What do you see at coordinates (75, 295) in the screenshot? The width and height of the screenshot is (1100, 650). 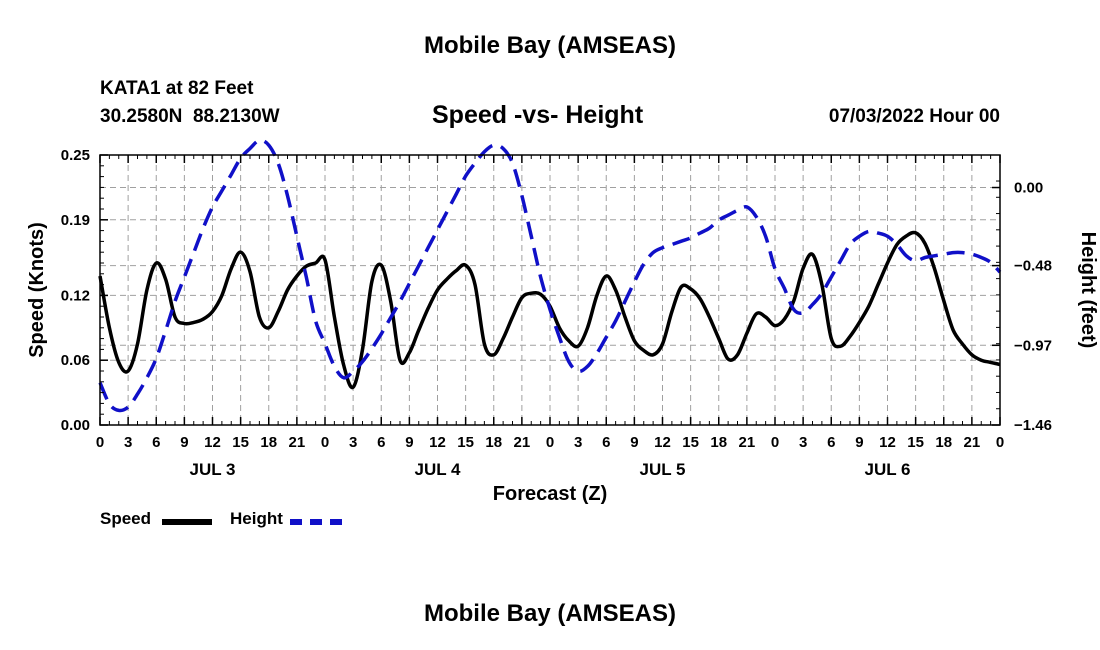 I see `y-left-tick-label: 0.12` at bounding box center [75, 295].